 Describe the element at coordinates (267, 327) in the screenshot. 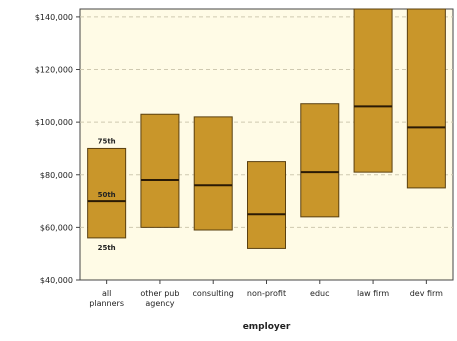

I see `x-axis-title: employer` at that location.